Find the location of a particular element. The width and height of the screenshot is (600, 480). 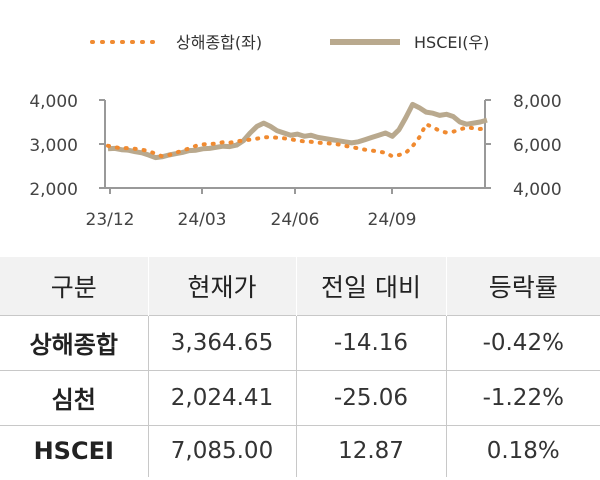

row-price: 3,364.65 is located at coordinates (221, 342).